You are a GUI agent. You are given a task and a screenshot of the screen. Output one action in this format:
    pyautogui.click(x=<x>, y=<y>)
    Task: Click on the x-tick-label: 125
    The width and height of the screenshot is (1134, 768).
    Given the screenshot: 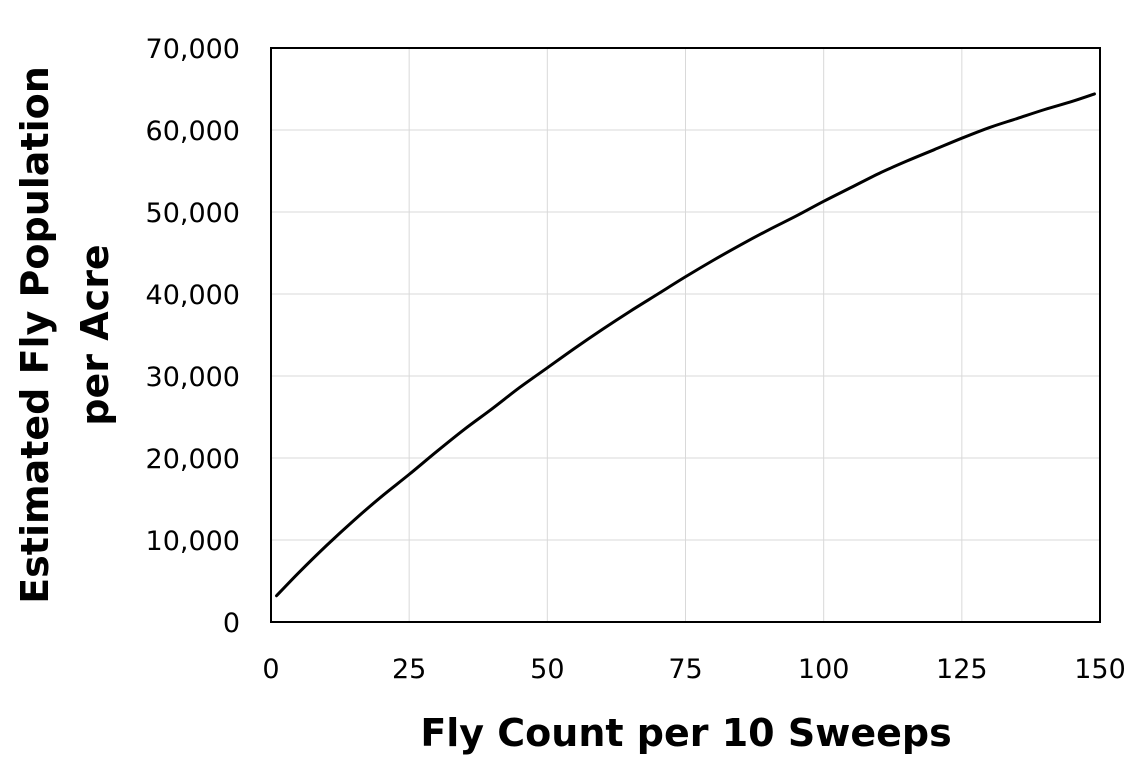 What is the action you would take?
    pyautogui.click(x=962, y=669)
    